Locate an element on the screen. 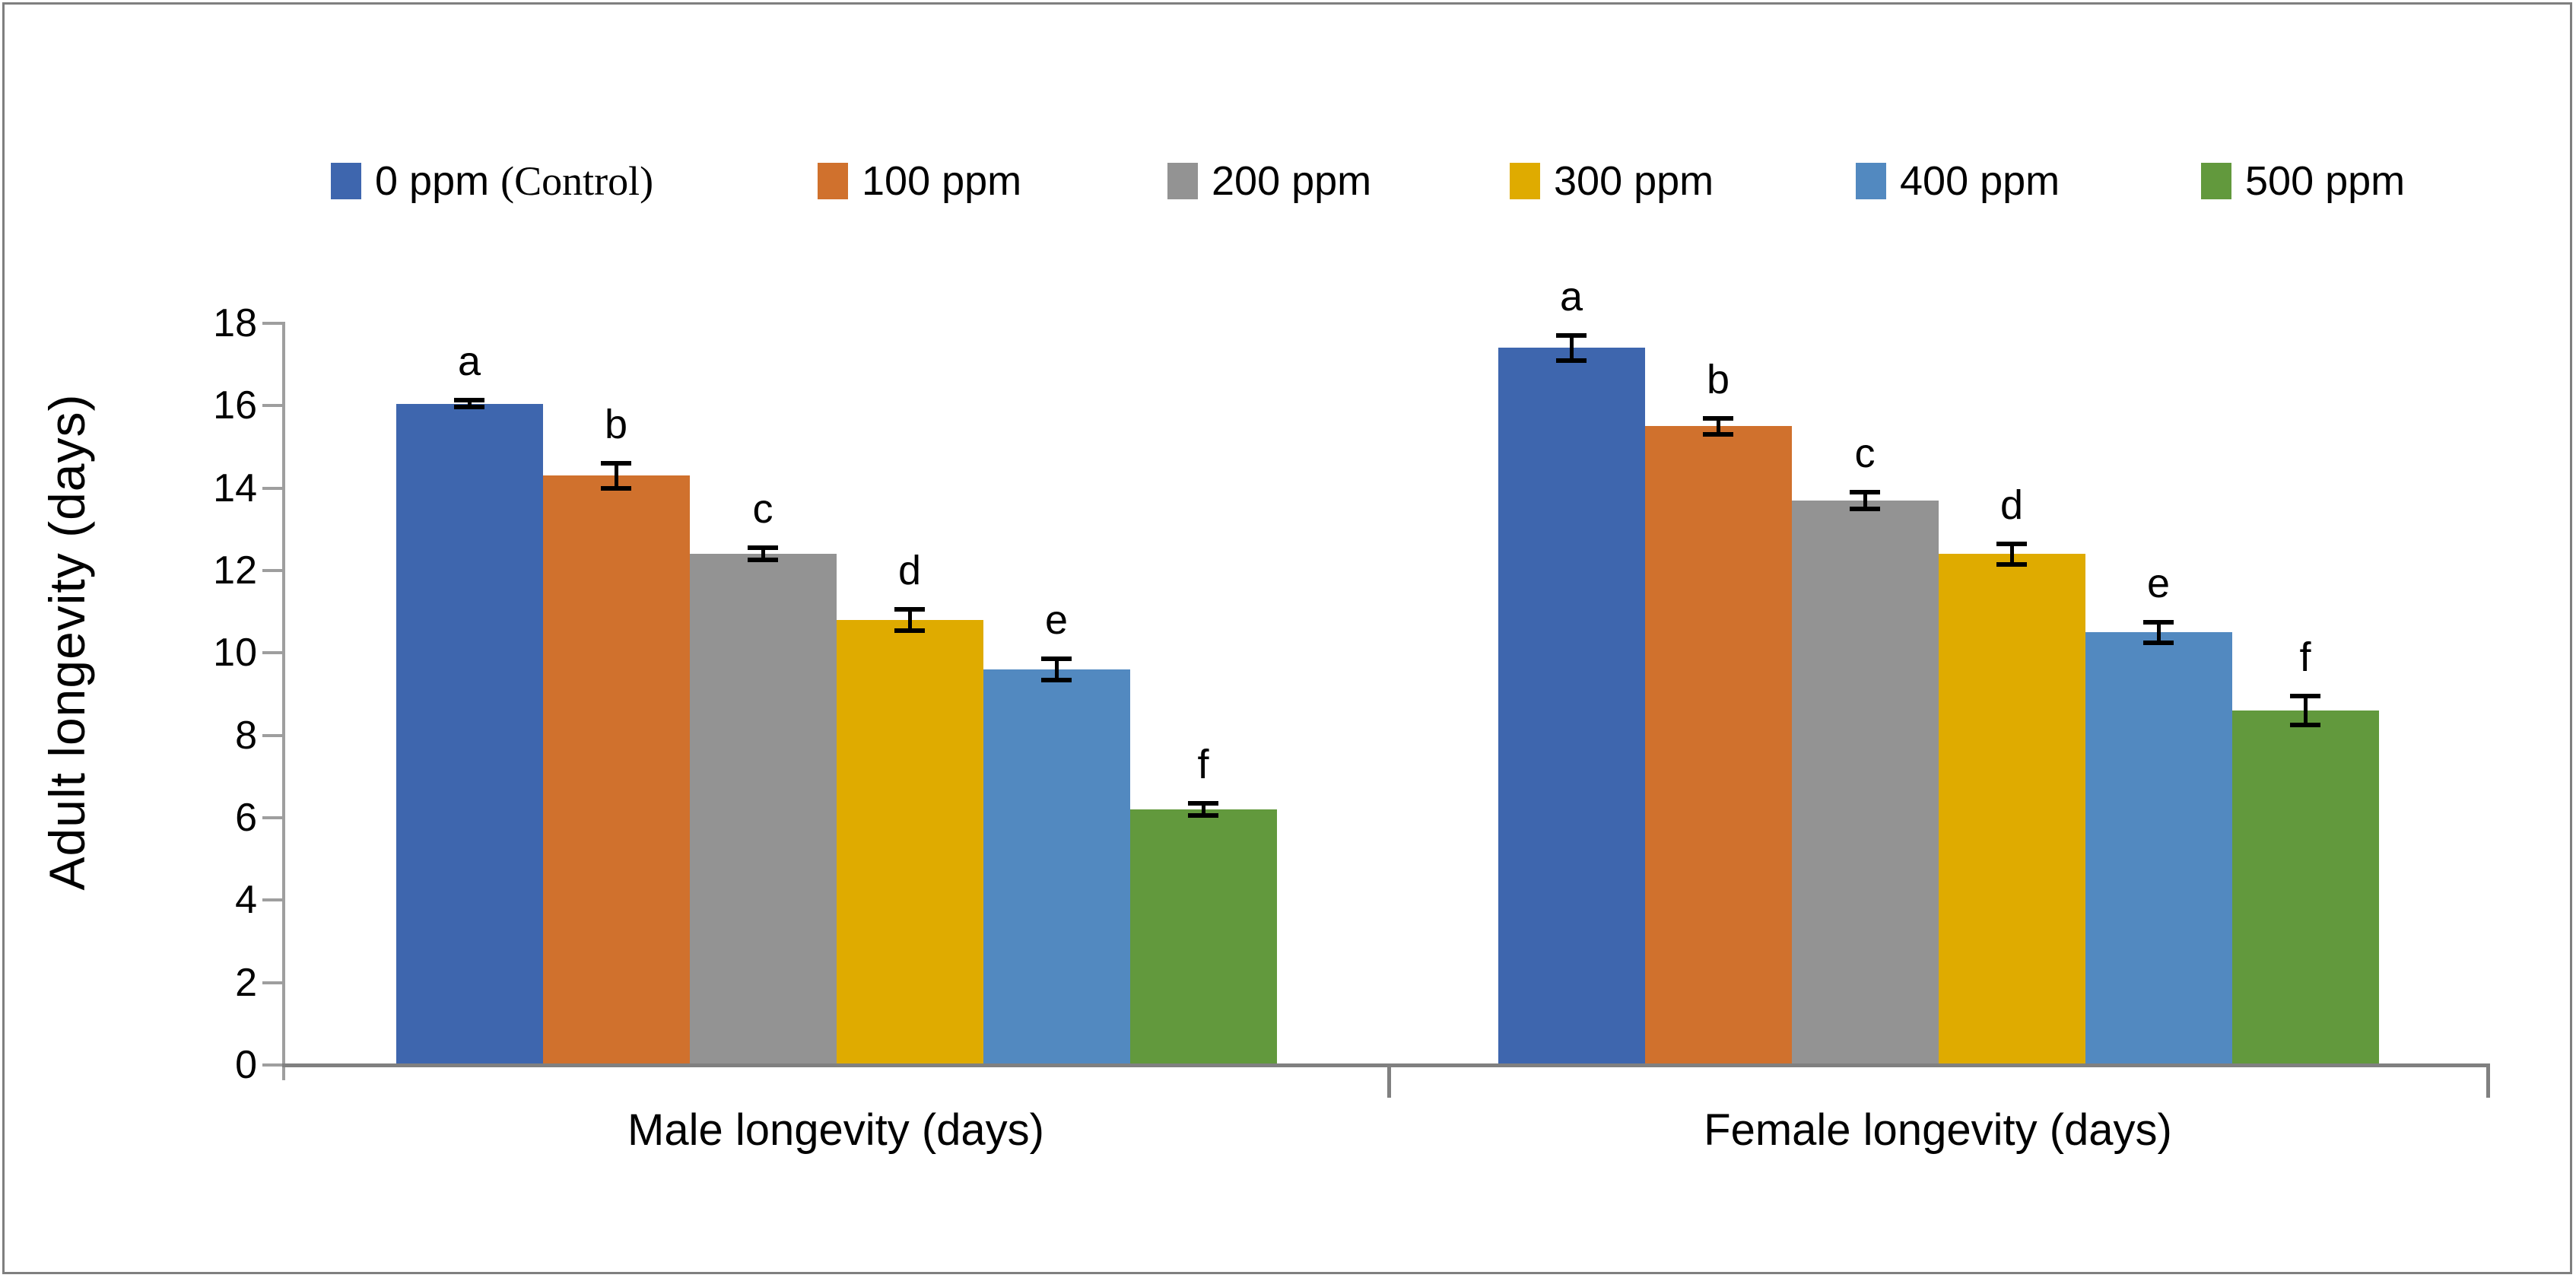  legend-item-3: 300 ppm is located at coordinates (1612, 181).